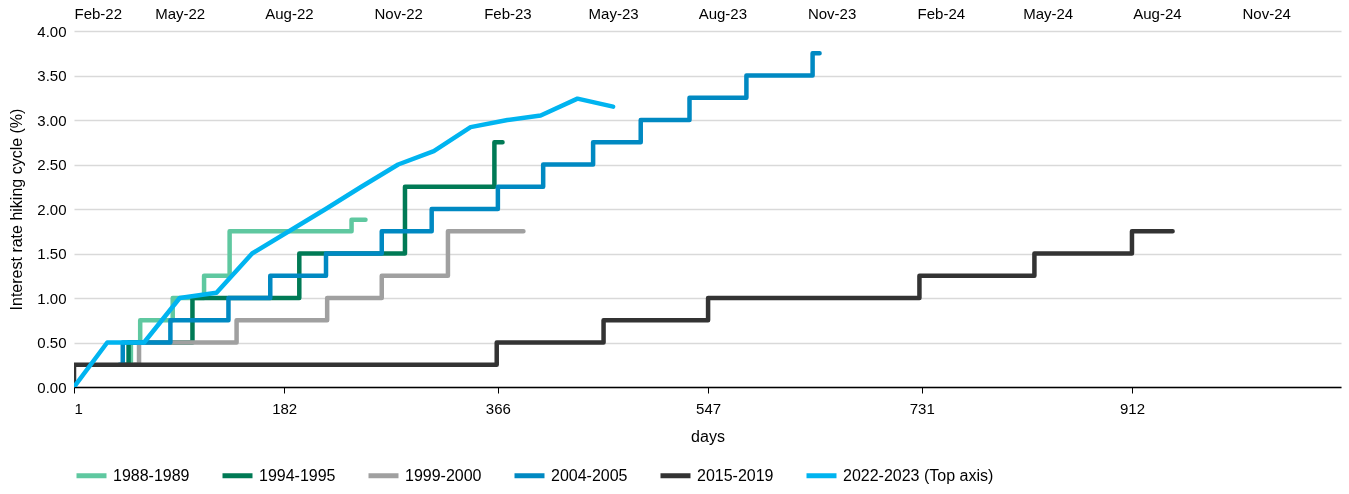 The image size is (1349, 494). What do you see at coordinates (52, 387) in the screenshot?
I see `y-tick-label: 0.00` at bounding box center [52, 387].